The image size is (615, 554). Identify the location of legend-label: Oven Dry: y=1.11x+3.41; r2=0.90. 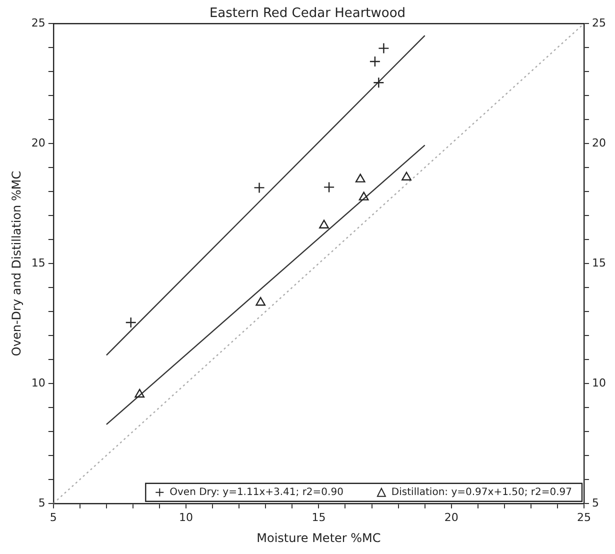
(257, 492).